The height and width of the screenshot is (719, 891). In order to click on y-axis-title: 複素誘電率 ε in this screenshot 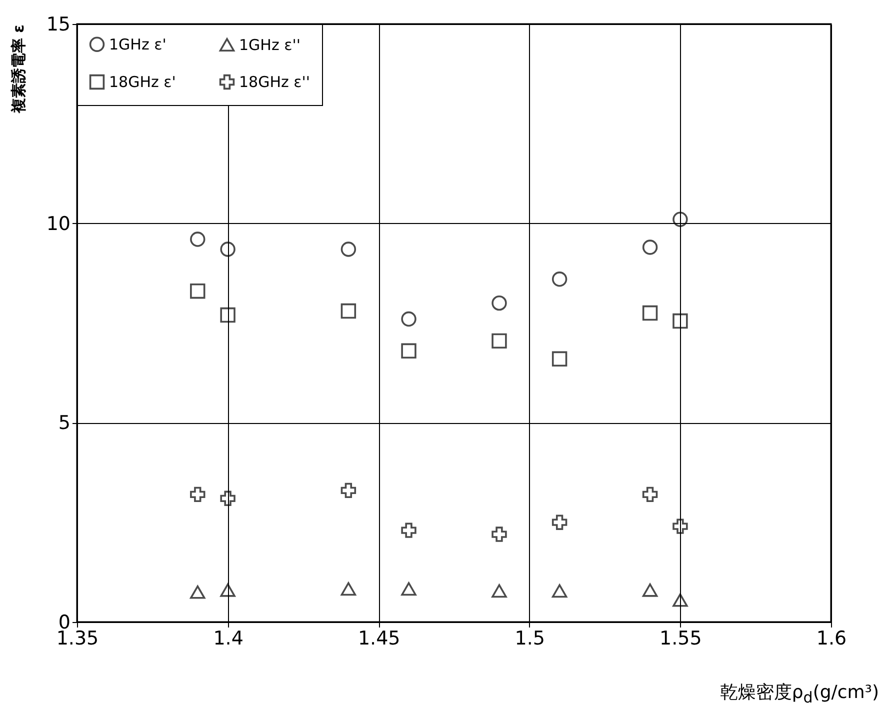, I will do `click(18, 69)`.